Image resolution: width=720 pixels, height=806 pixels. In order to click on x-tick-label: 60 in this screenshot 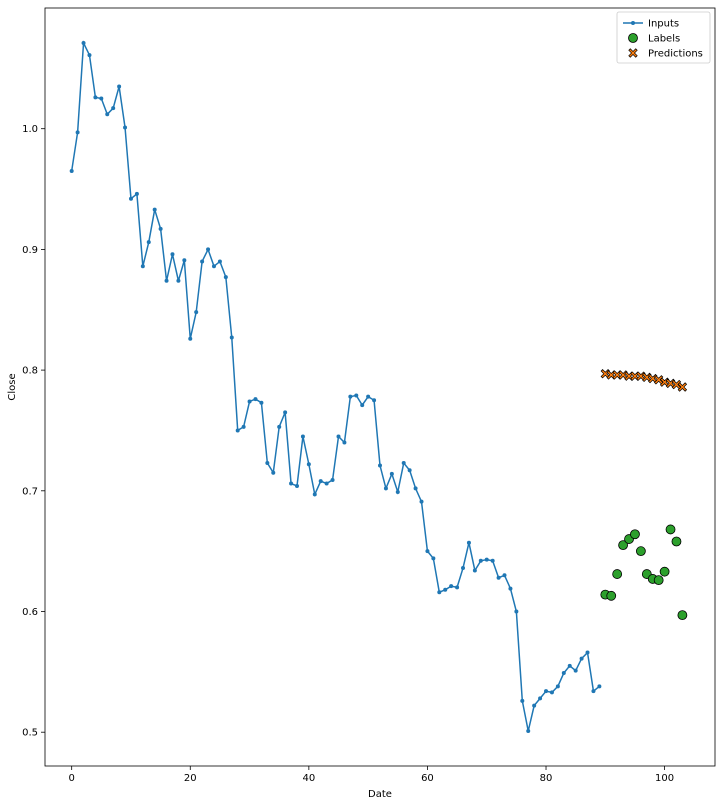, I will do `click(427, 778)`.